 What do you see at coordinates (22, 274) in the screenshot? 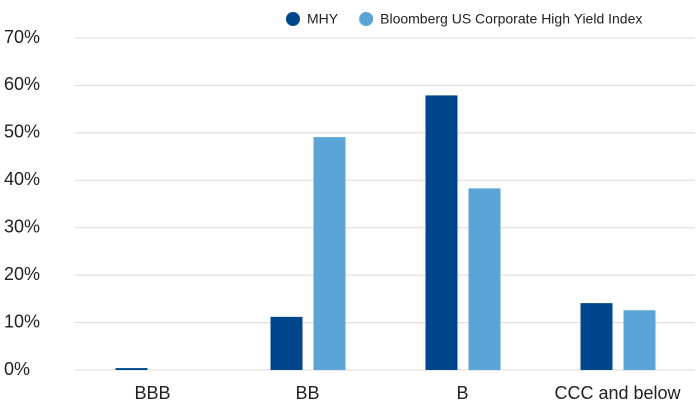
I see `y-tick-label: 20%` at bounding box center [22, 274].